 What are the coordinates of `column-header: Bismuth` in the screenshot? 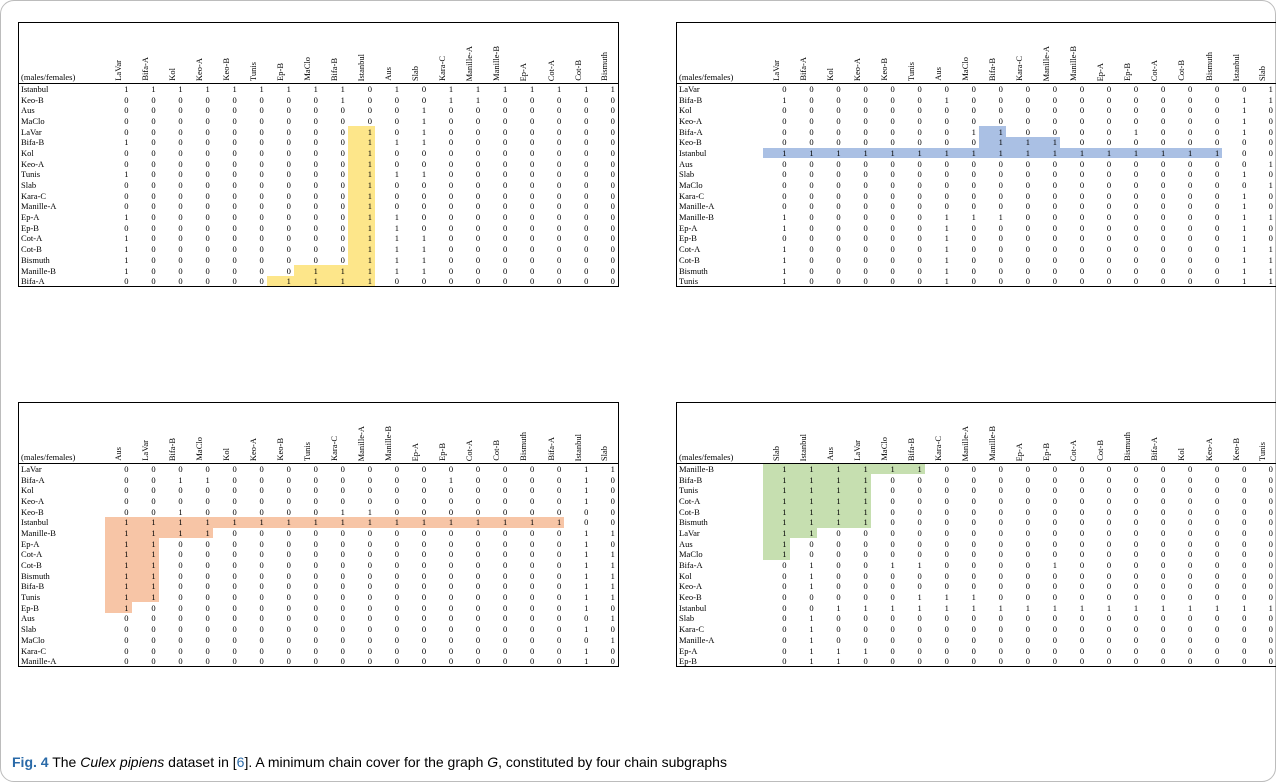 It's located at (1208, 53).